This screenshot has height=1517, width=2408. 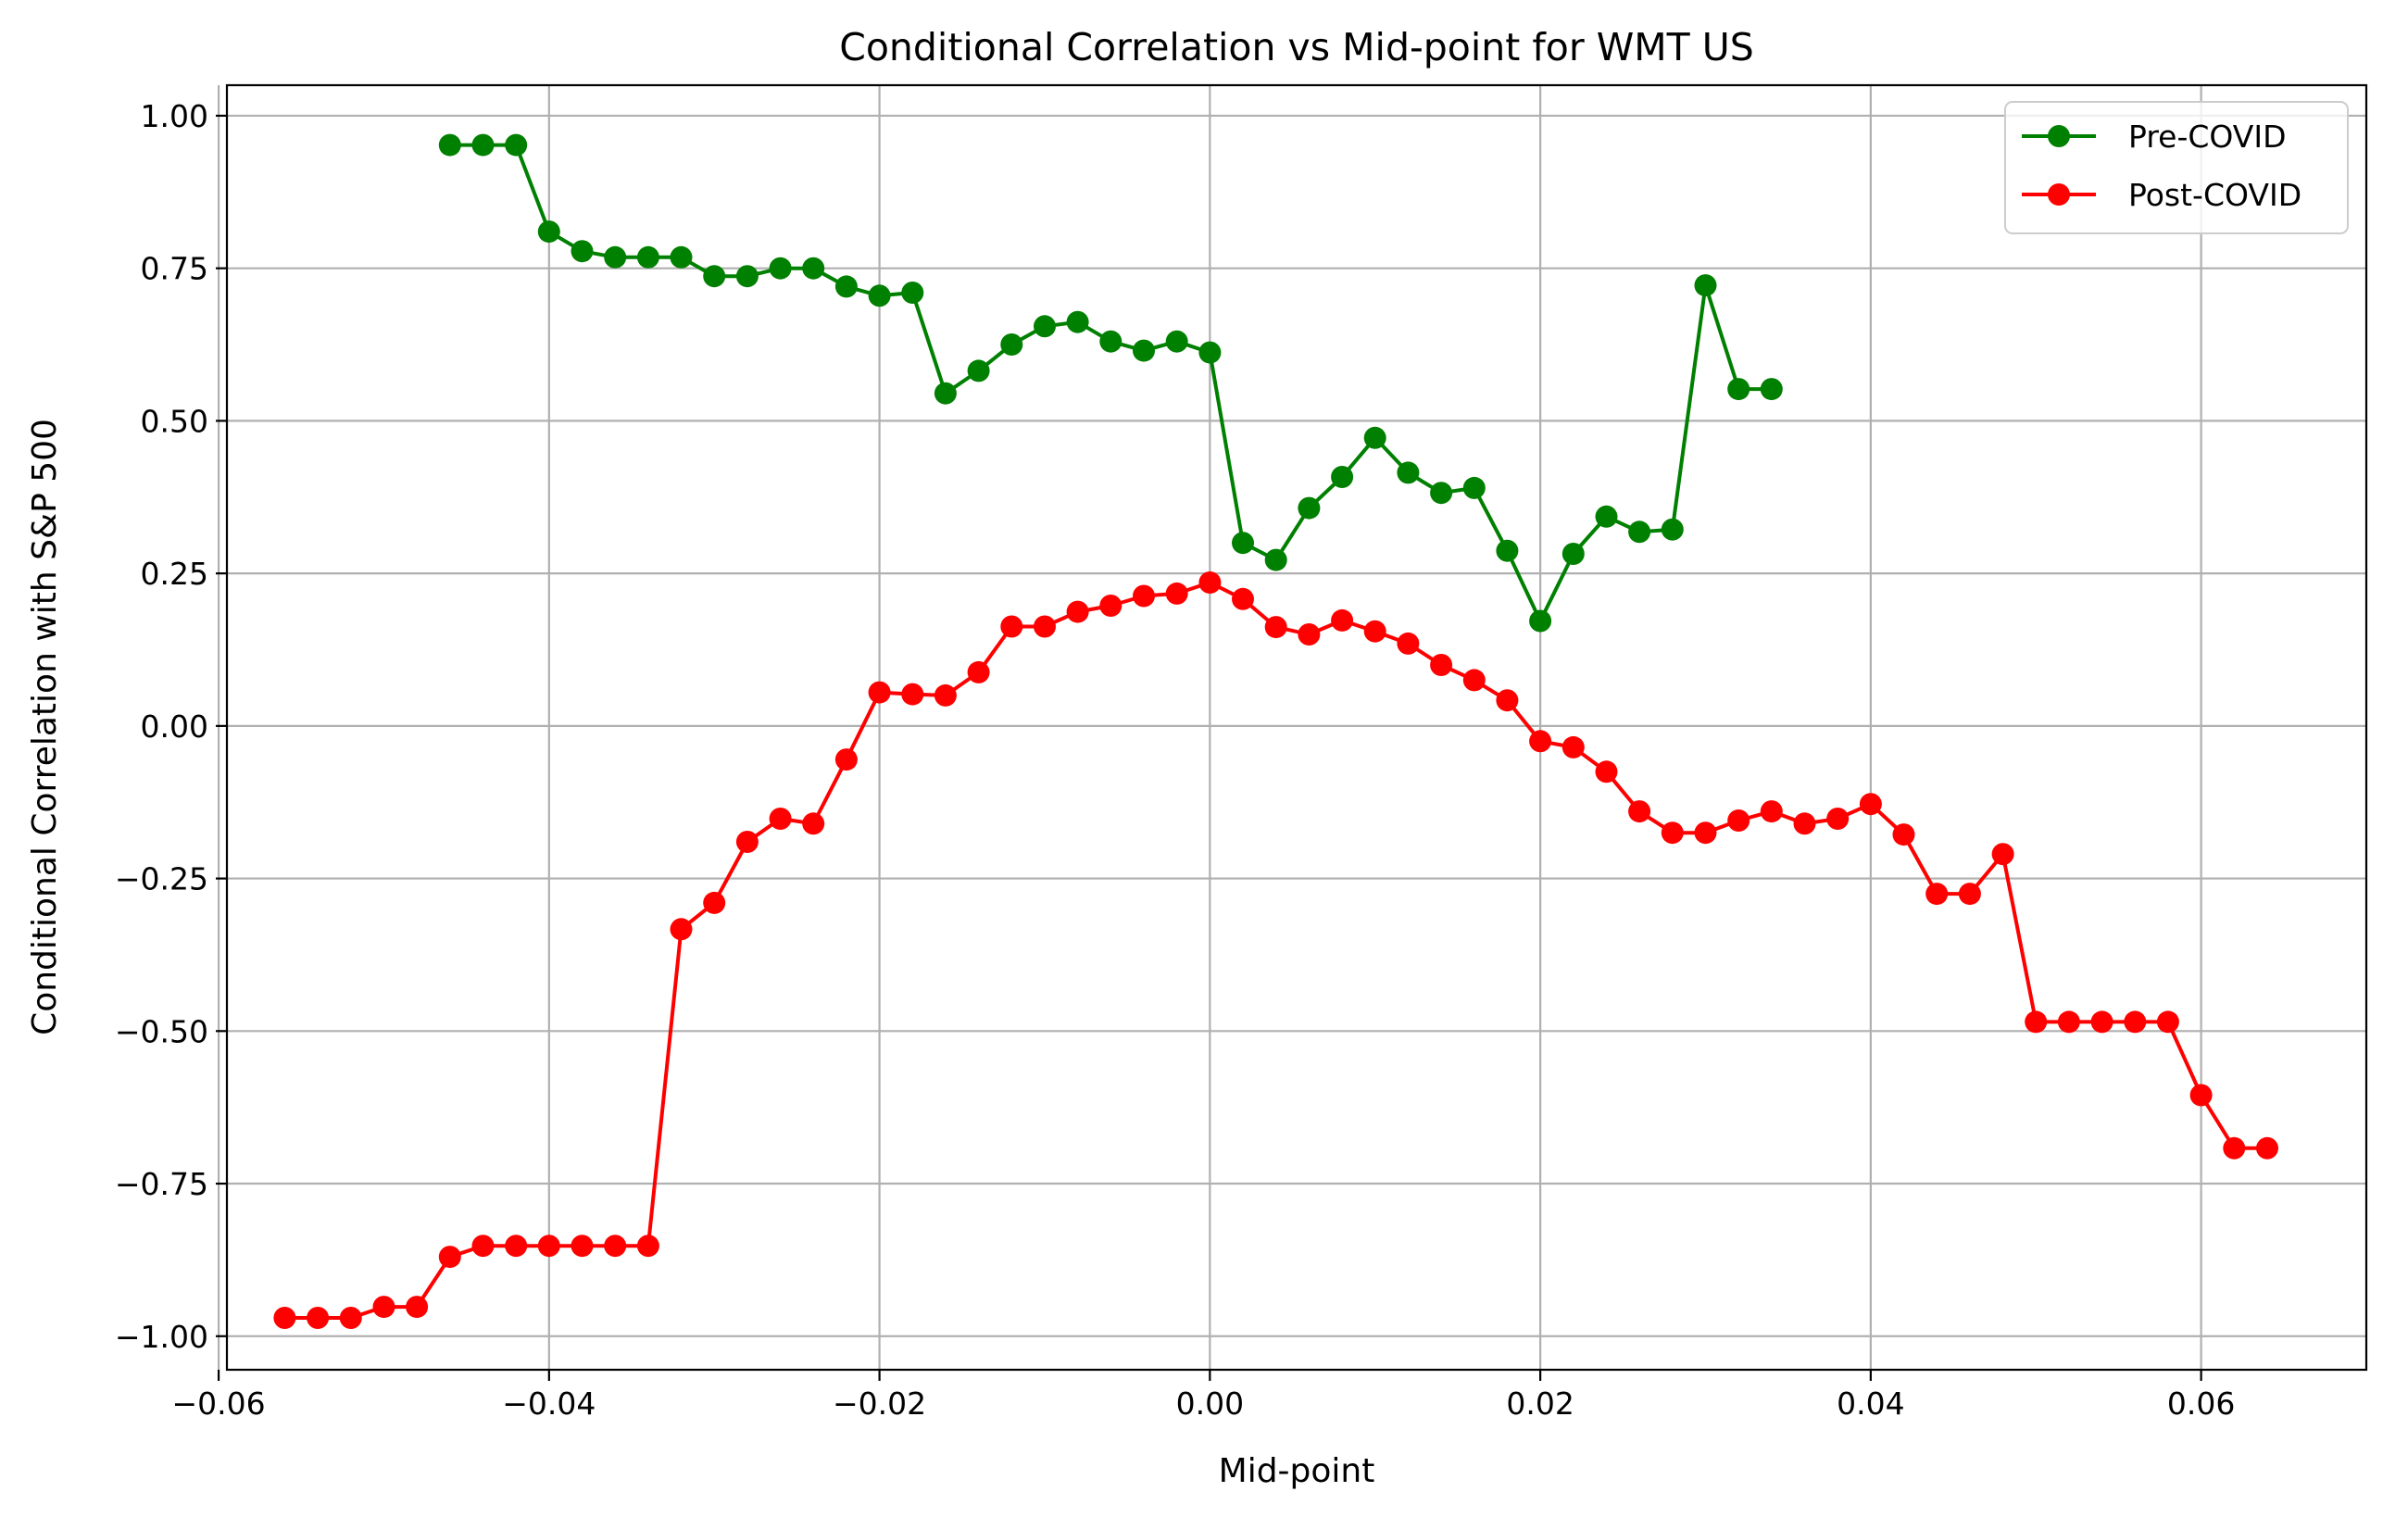 I want to click on y-tick-label: −0.50, so click(x=161, y=1031).